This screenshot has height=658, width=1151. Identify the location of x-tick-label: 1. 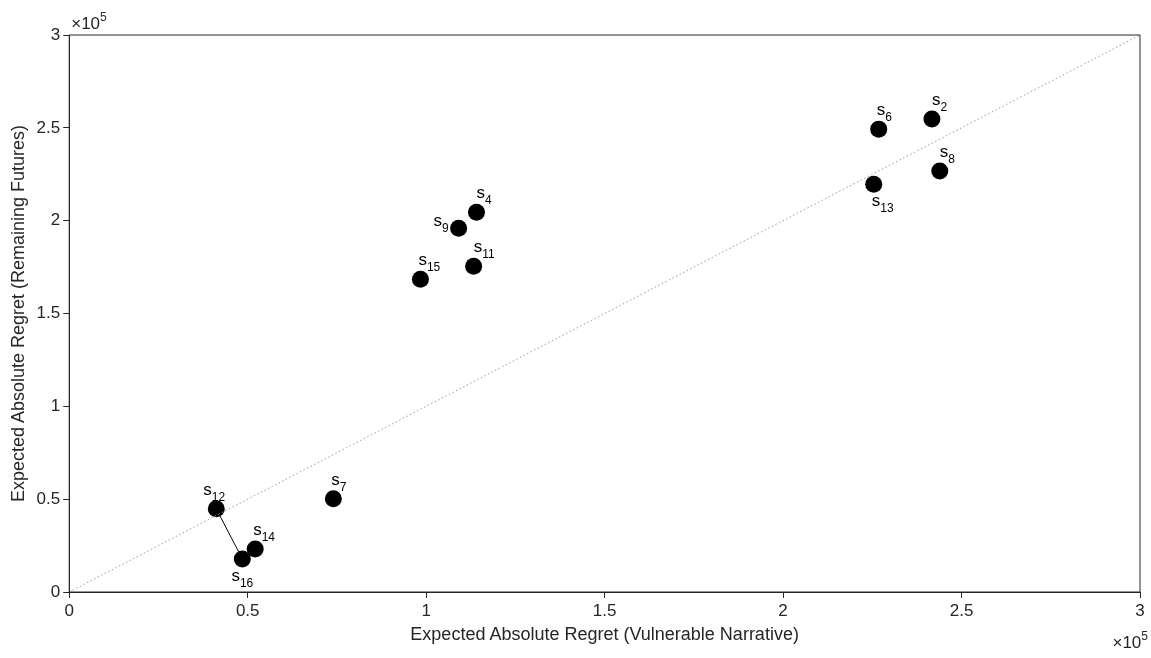
(426, 610).